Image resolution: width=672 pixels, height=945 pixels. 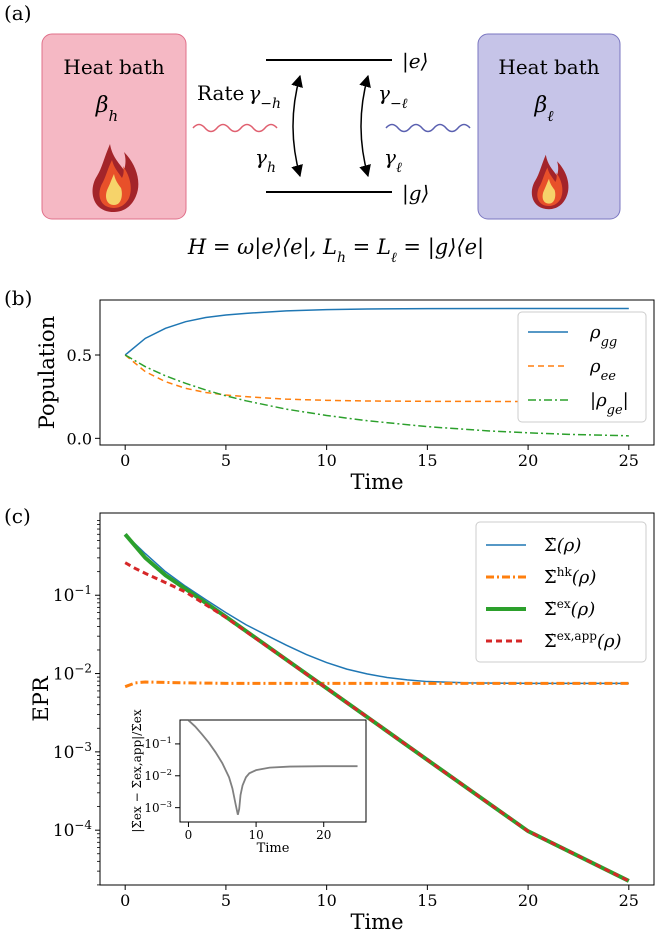 I want to click on inset-background, so click(x=273, y=771).